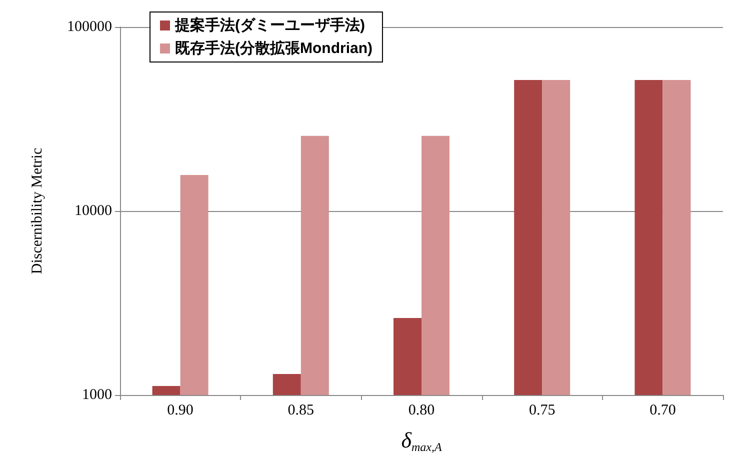  Describe the element at coordinates (421, 410) in the screenshot. I see `x-tick-label: 0.80` at that location.